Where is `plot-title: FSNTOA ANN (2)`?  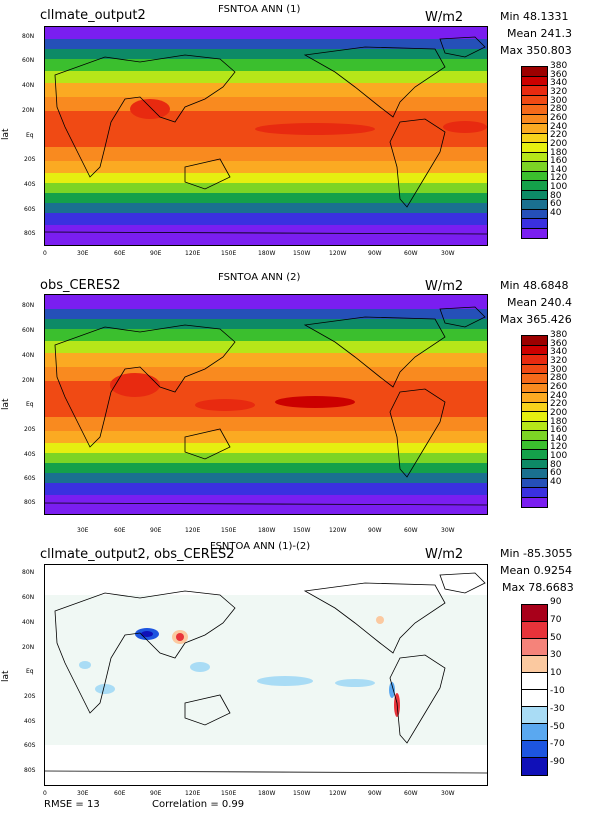 plot-title: FSNTOA ANN (2) is located at coordinates (259, 277).